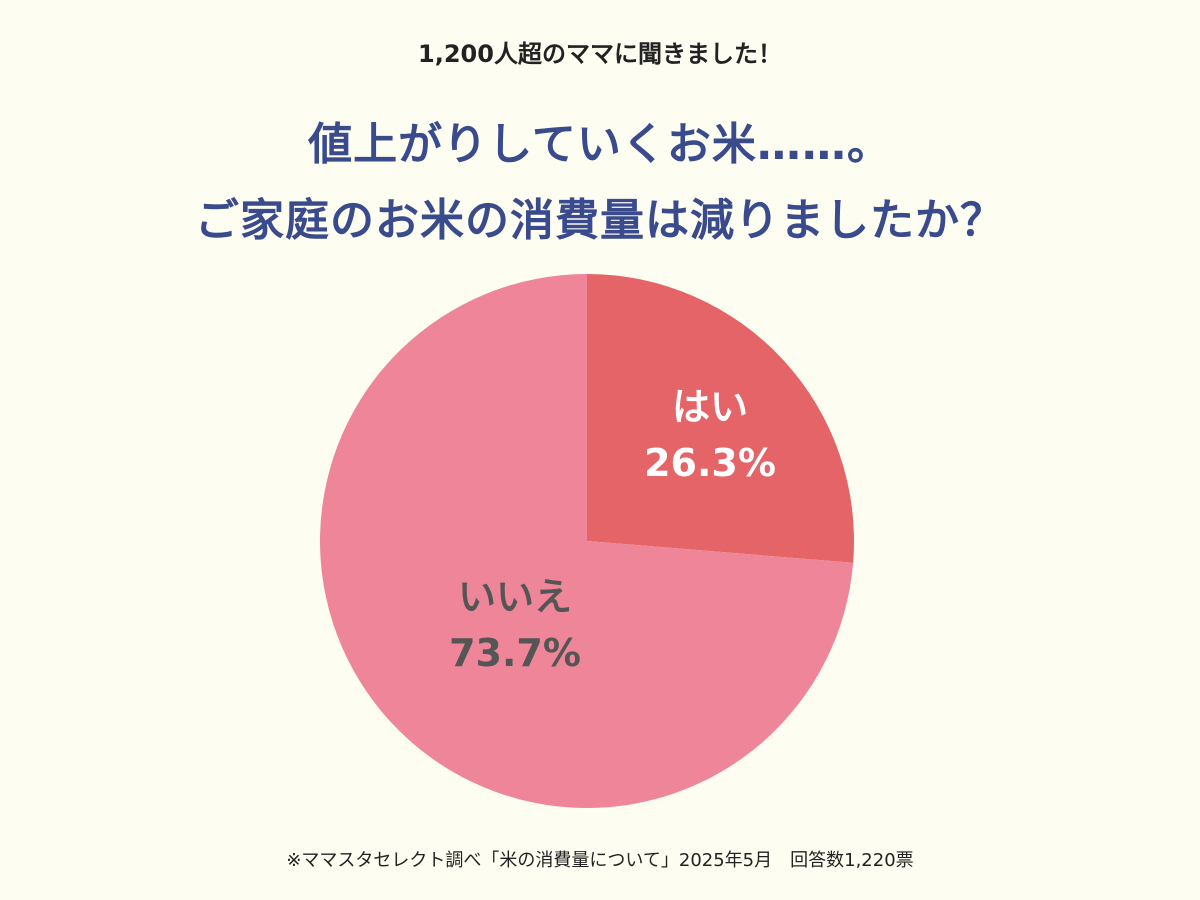  What do you see at coordinates (600, 144) in the screenshot?
I see `title-line-1: 値上がりしていくお米……。` at bounding box center [600, 144].